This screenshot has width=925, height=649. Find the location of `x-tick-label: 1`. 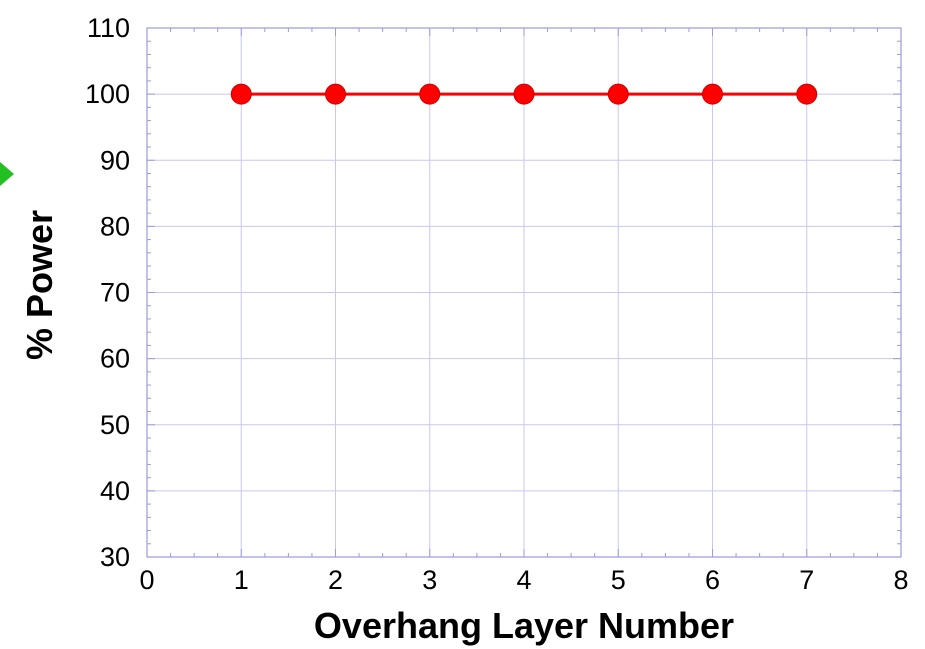

x-tick-label: 1 is located at coordinates (241, 580).